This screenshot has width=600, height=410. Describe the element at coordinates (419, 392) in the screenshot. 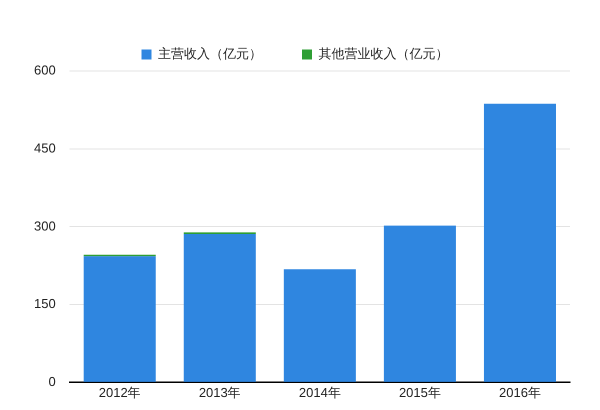

I see `x-tick-label: 2015年` at that location.